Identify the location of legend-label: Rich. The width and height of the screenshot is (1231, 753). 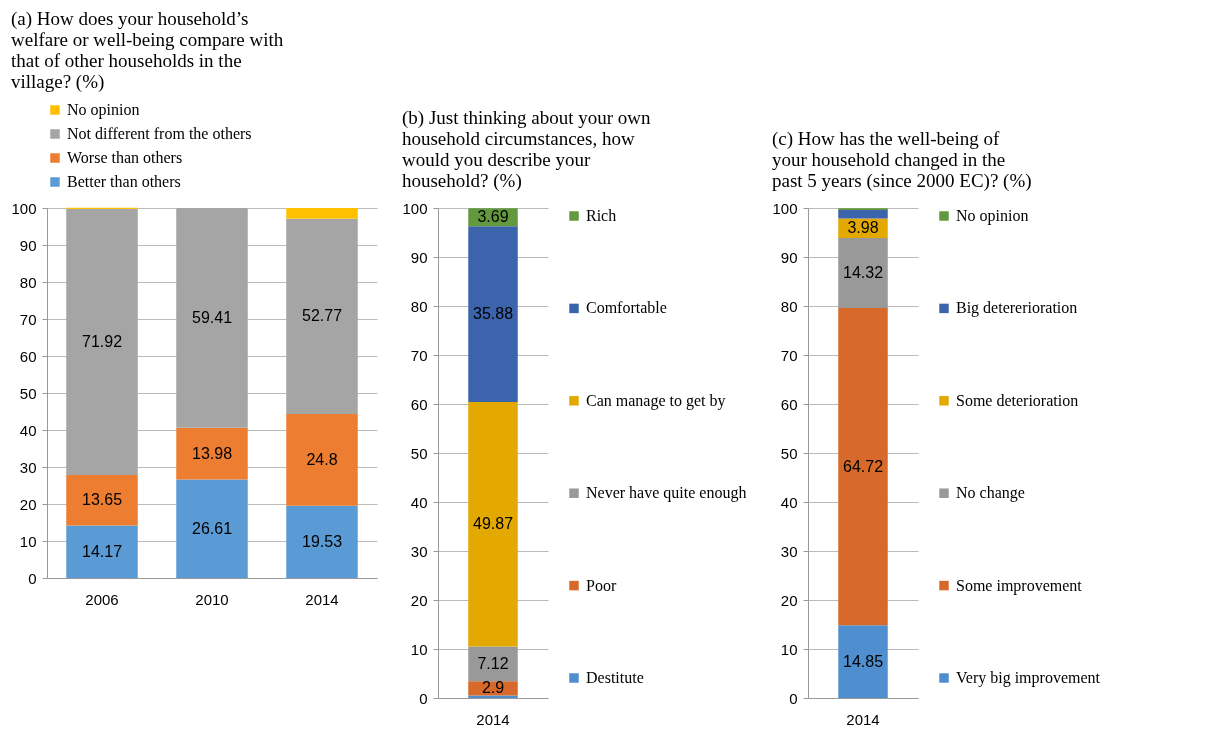
(601, 215).